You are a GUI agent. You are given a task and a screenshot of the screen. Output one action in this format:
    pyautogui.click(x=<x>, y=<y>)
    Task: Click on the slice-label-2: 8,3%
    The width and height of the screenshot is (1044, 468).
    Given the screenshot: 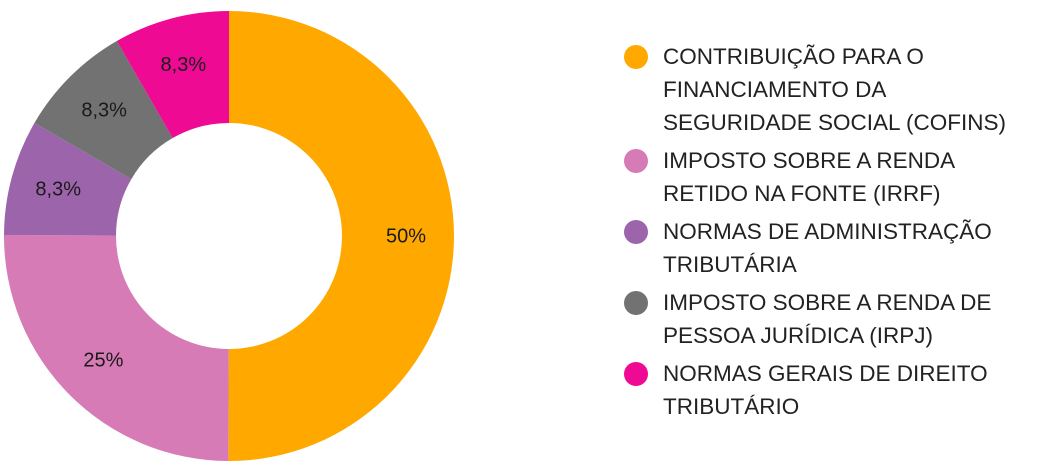 What is the action you would take?
    pyautogui.click(x=58, y=190)
    